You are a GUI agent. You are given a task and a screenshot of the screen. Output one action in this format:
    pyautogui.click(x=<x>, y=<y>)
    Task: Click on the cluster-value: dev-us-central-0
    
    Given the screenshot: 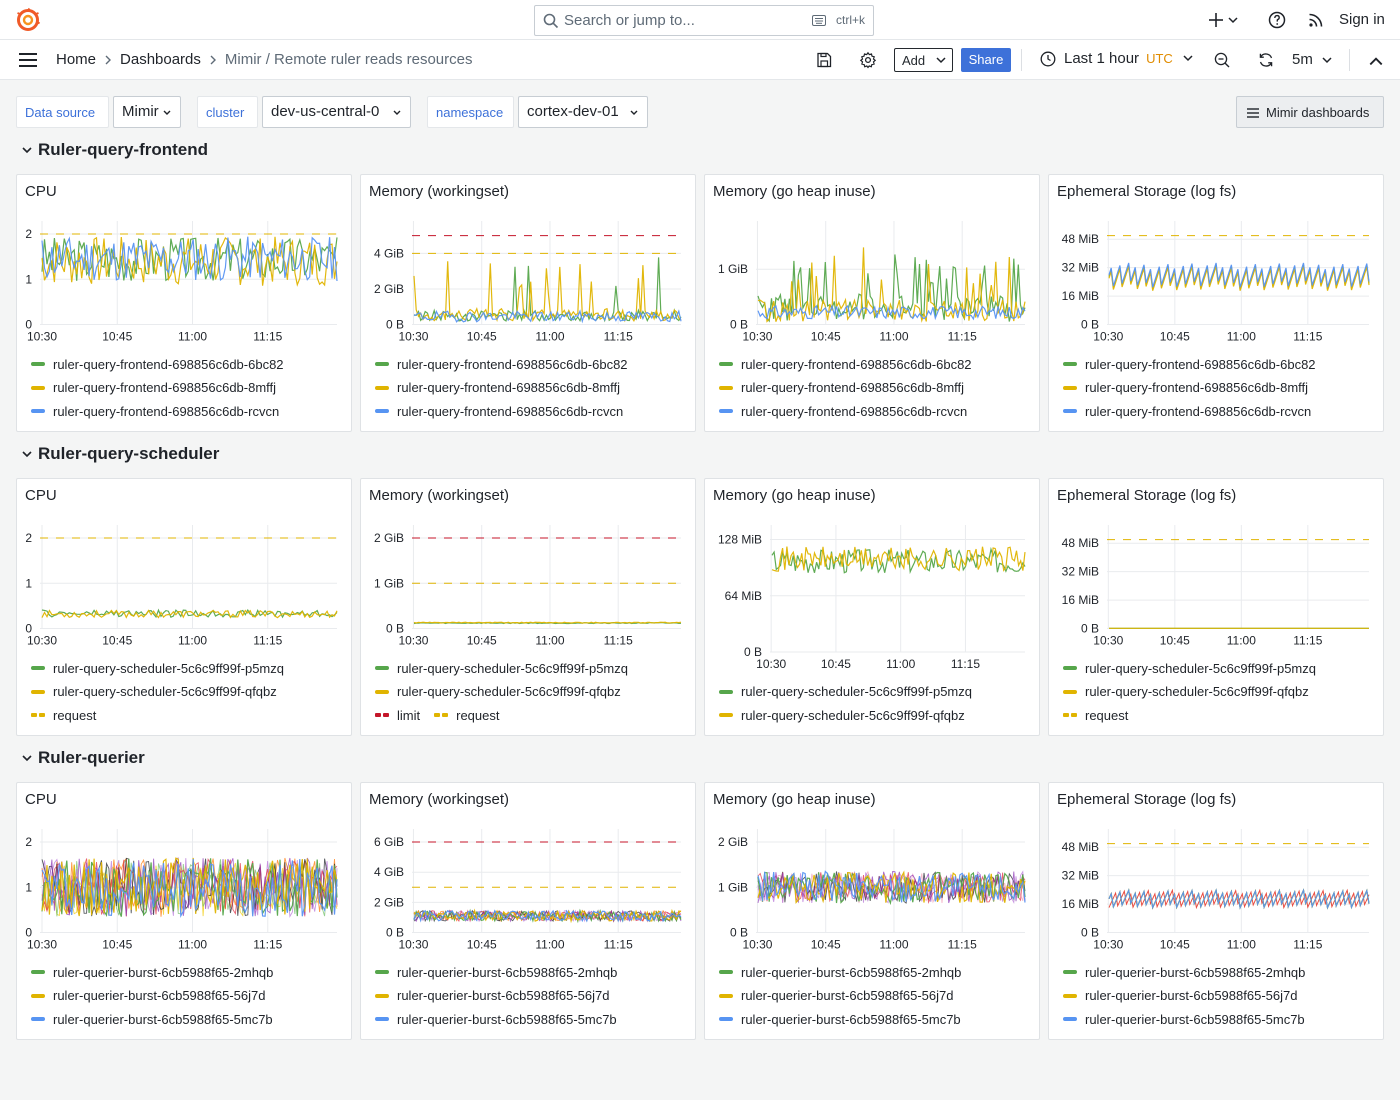 What is the action you would take?
    pyautogui.click(x=325, y=111)
    